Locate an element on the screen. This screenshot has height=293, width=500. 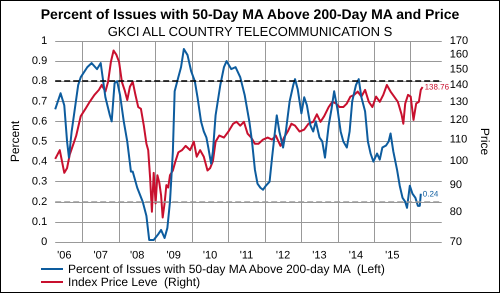
y-tick-label: 0.7 is located at coordinates (40, 101).